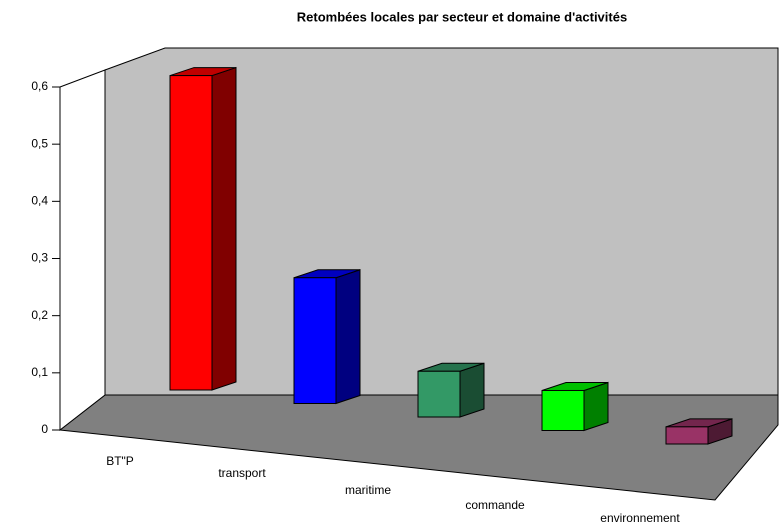  What do you see at coordinates (495, 505) in the screenshot?
I see `x-tick-label: commande` at bounding box center [495, 505].